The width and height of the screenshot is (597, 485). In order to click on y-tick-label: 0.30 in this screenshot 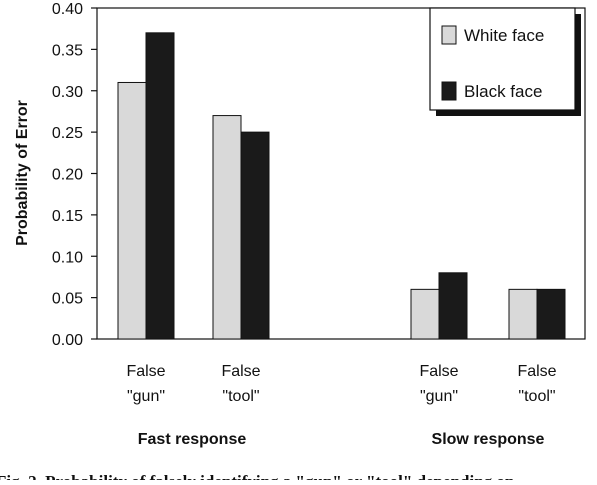, I will do `click(67, 92)`.